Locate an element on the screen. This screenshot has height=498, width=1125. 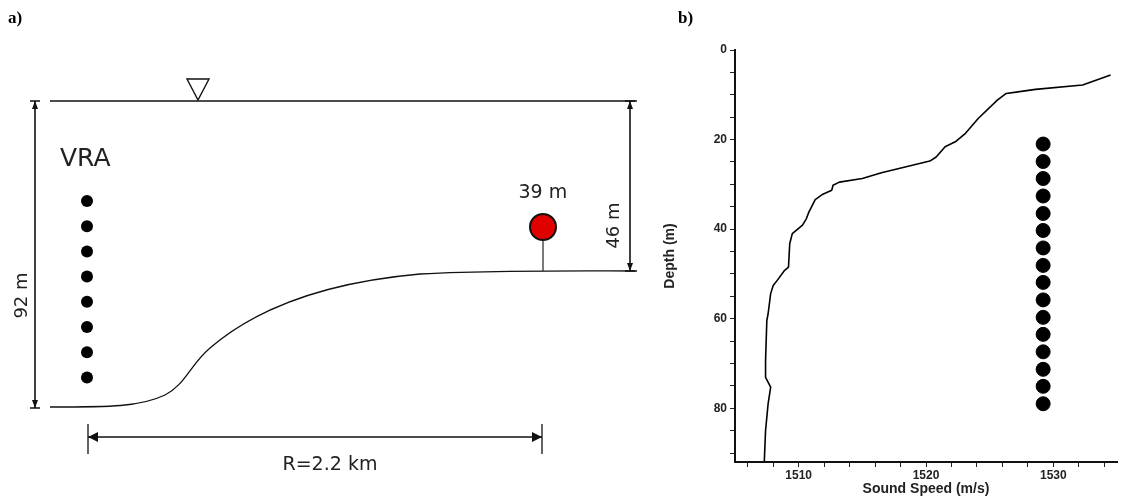
text: R=2.2 km is located at coordinates (330, 463).